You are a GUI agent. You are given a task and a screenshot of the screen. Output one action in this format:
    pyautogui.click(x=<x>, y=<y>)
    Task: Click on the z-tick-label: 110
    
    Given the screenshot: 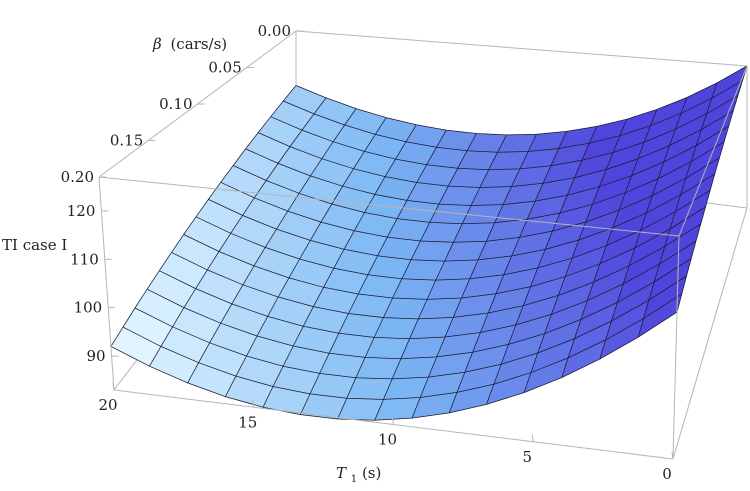 What is the action you would take?
    pyautogui.click(x=84, y=259)
    